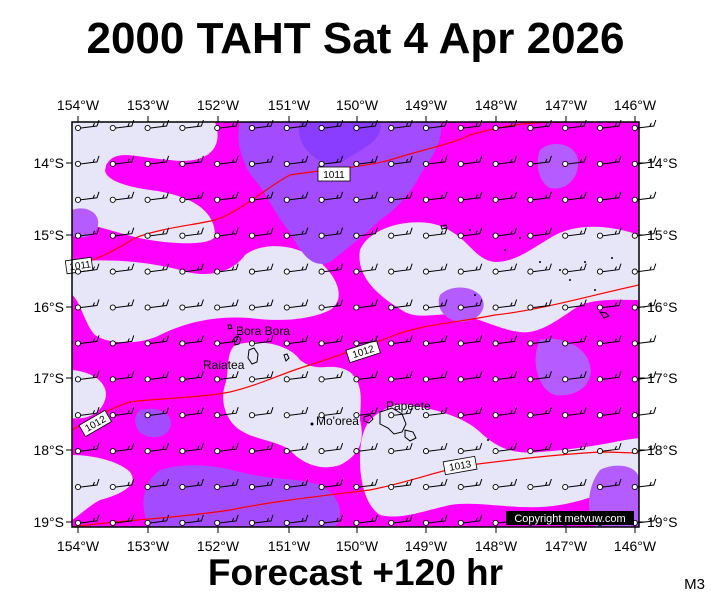 This screenshot has width=711, height=600. What do you see at coordinates (237, 340) in the screenshot?
I see `island-bora-bora` at bounding box center [237, 340].